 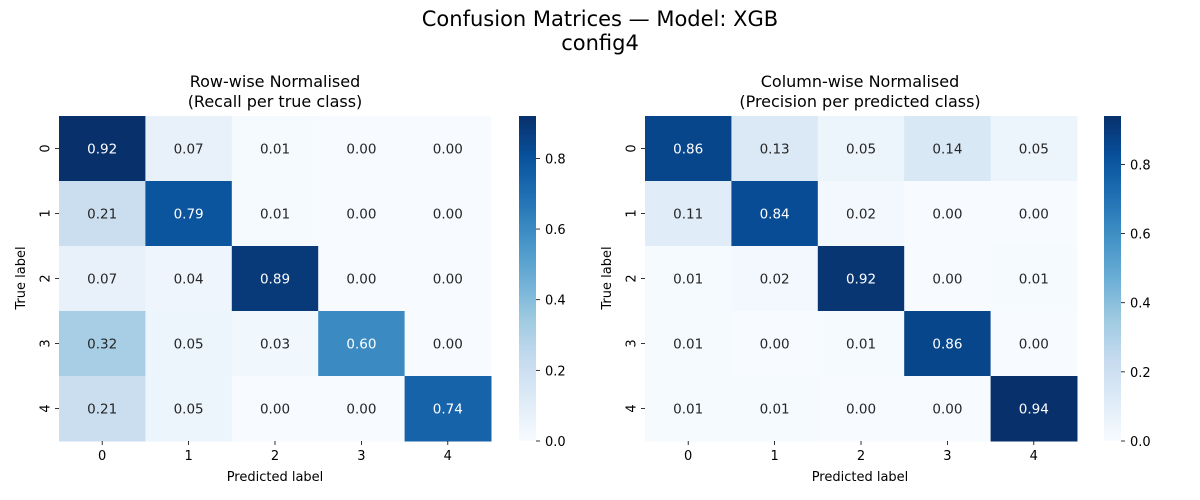 What do you see at coordinates (861, 280) in the screenshot?
I see `precision-cell-label-r2-c2: 0.92` at bounding box center [861, 280].